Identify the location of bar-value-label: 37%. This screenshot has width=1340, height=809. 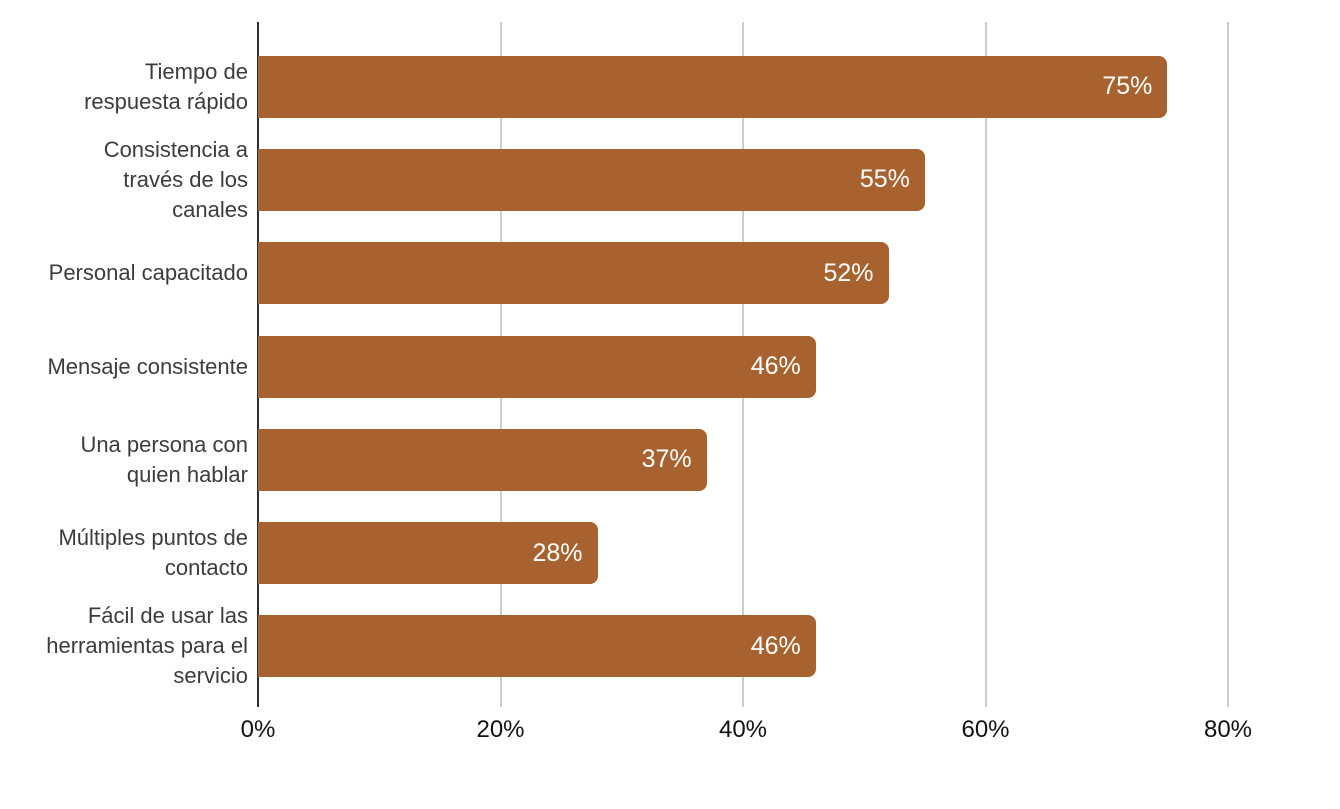
(666, 459).